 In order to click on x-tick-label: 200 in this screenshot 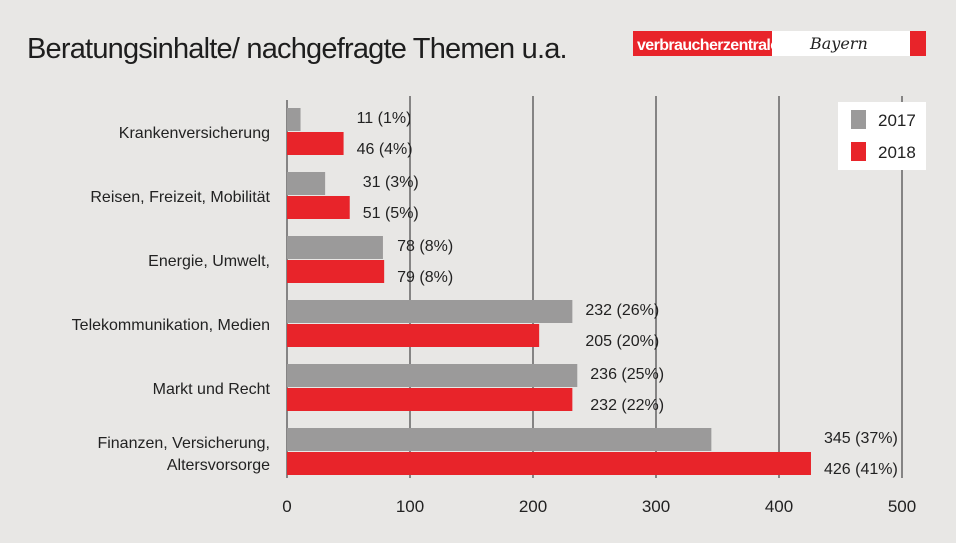, I will do `click(533, 506)`.